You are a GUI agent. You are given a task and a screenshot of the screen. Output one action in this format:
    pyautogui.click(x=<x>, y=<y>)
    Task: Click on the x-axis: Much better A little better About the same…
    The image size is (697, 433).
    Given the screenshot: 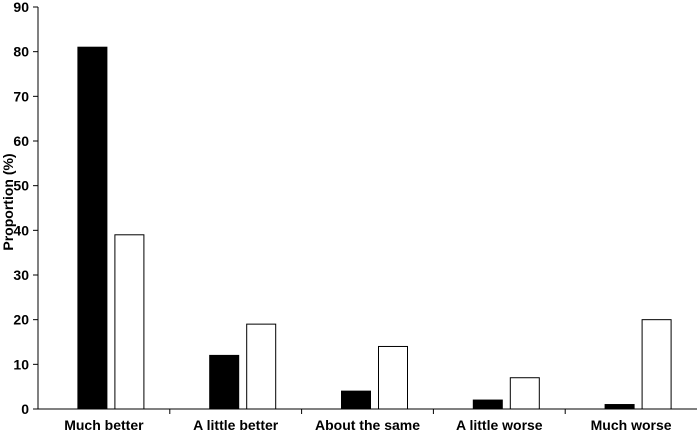 What is the action you would take?
    pyautogui.click(x=367, y=420)
    